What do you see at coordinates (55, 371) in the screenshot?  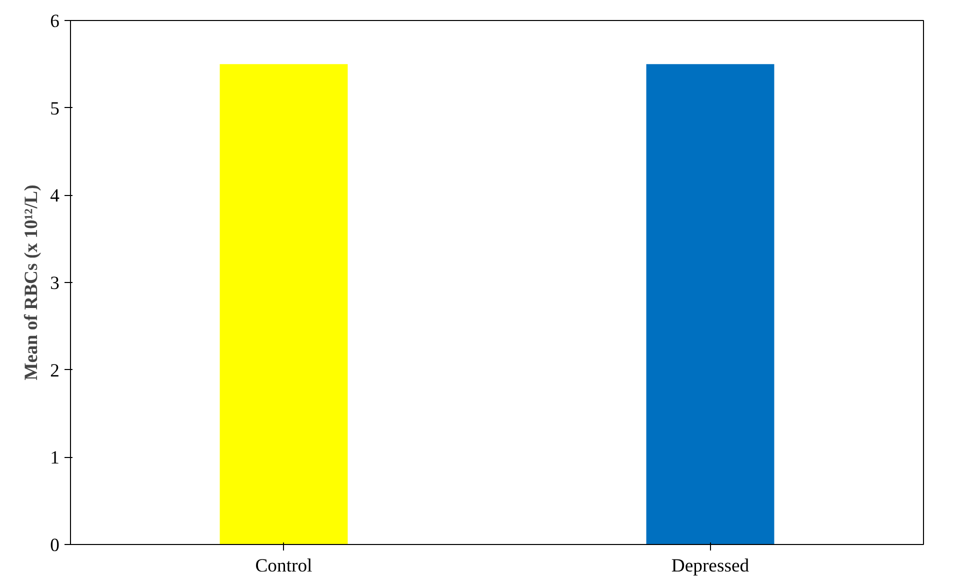 I see `y-tick-label: 2` at bounding box center [55, 371].